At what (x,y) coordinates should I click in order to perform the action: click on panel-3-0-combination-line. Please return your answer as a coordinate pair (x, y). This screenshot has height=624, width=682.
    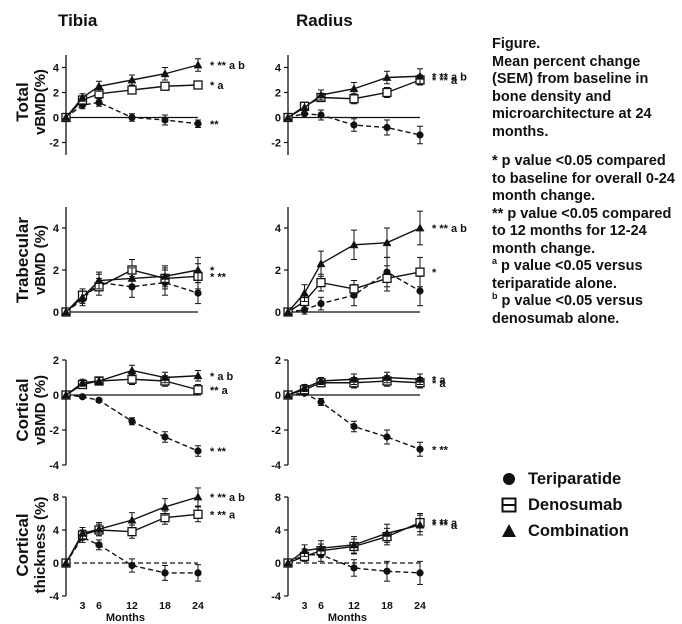
    Looking at the image, I should click on (132, 530).